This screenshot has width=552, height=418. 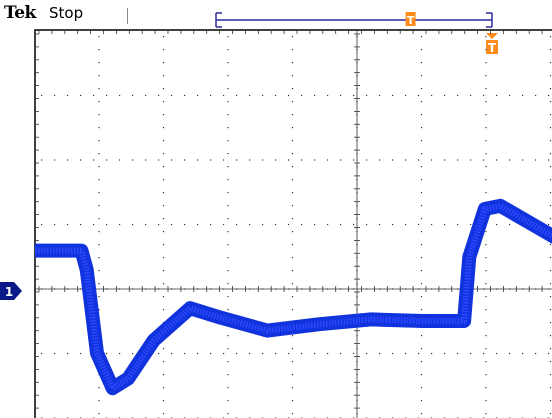 I want to click on acquisition-status: Stop, so click(x=66, y=13).